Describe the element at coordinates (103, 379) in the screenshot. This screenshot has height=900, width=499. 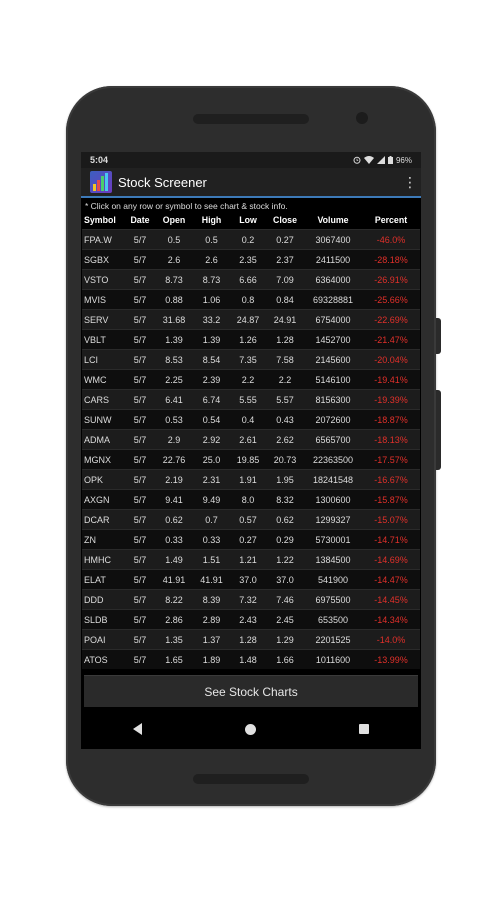
I see `cell-symbol: WMC` at that location.